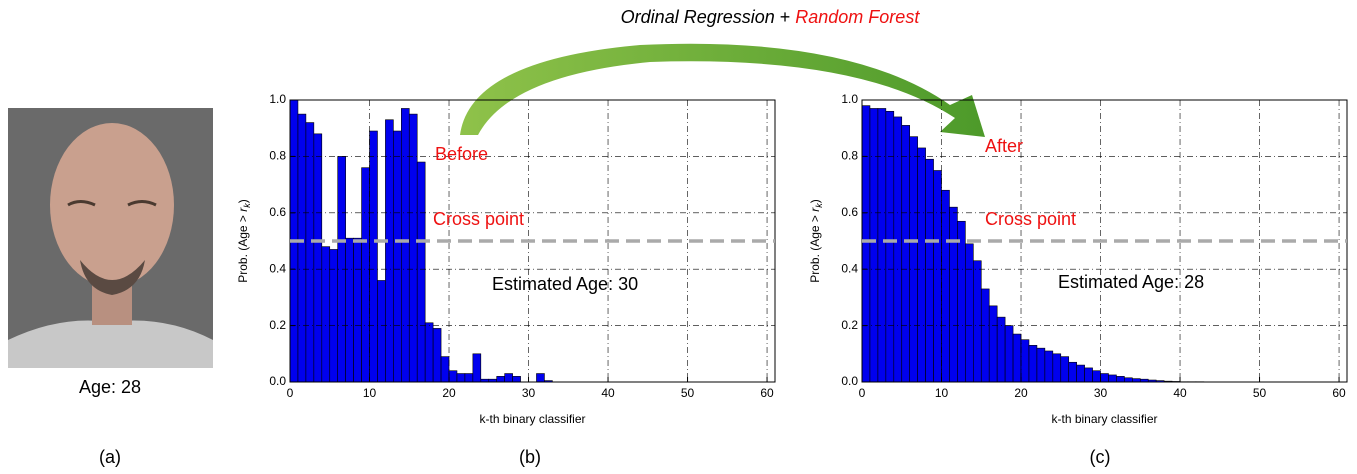  What do you see at coordinates (849, 325) in the screenshot?
I see `y-tick-label: 0.2` at bounding box center [849, 325].